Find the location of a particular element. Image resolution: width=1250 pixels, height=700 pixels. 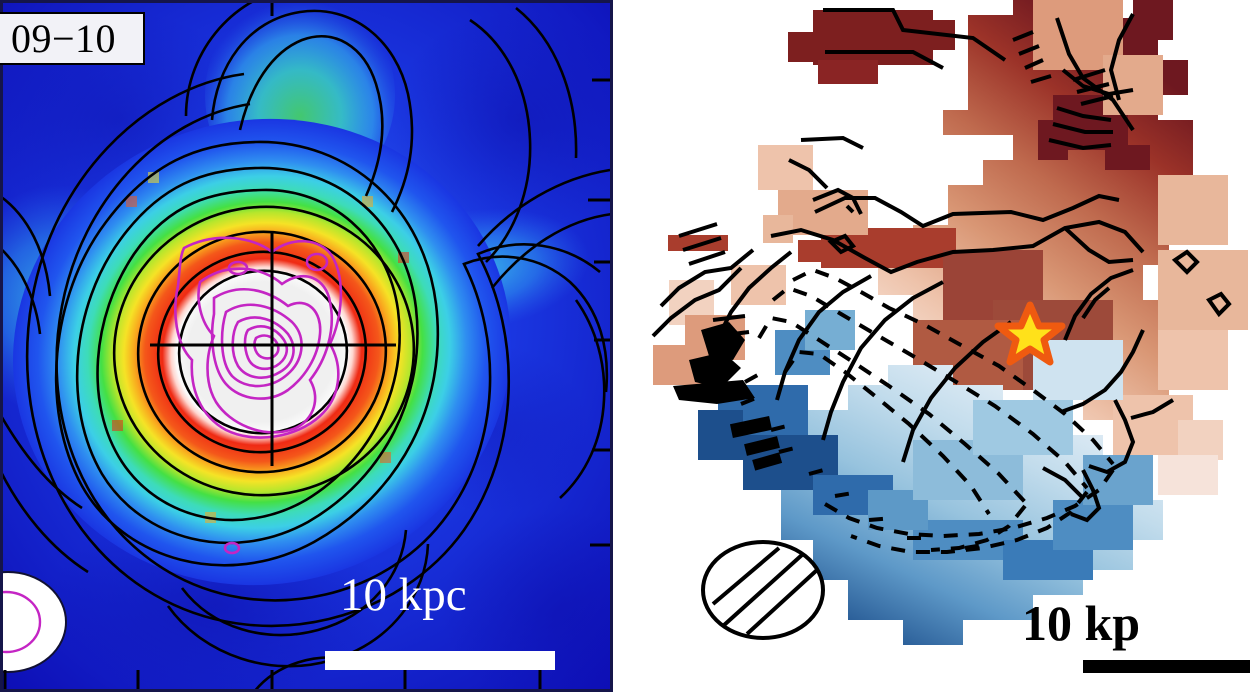

magenta-contours is located at coordinates (258, 395).